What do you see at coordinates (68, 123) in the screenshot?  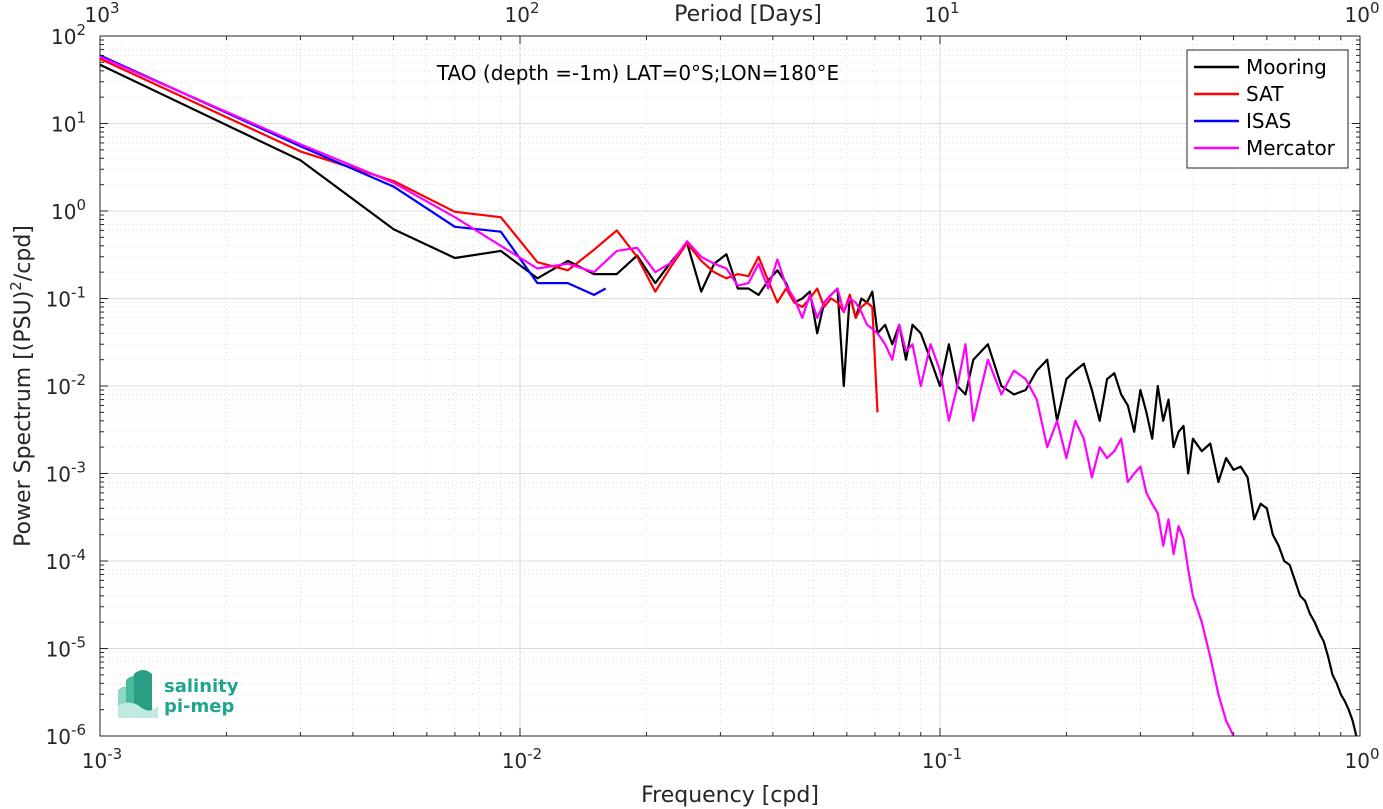 I see `y-tick-label: 10¹` at bounding box center [68, 123].